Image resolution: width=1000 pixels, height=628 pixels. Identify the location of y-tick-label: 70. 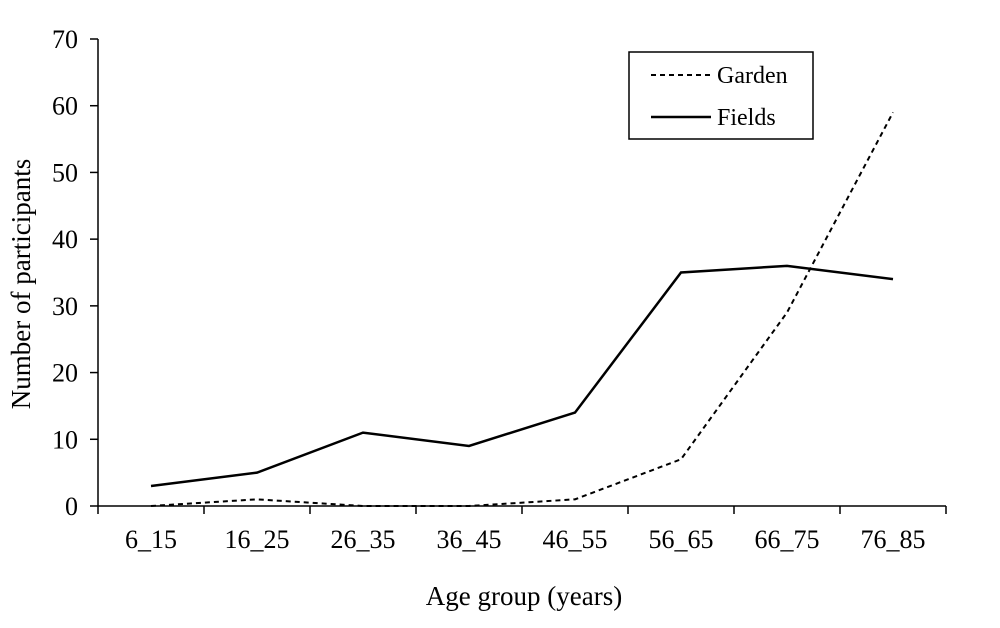
(65, 39).